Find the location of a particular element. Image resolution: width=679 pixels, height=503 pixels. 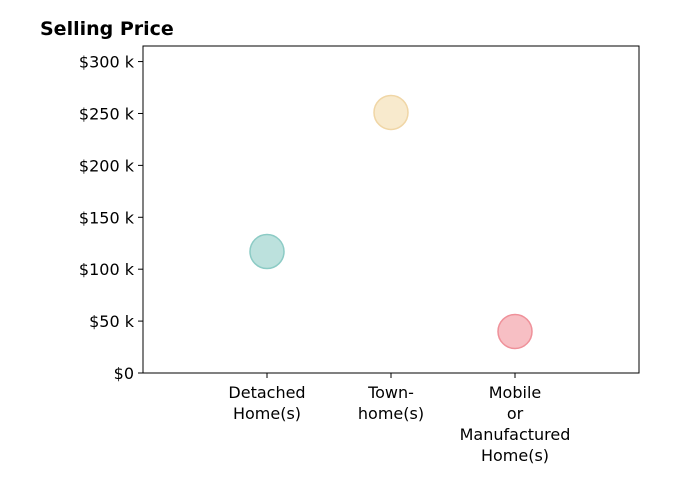

y-axis: $0 $50 k $100 k $150 k $200 k $250 k $300 k is located at coordinates (111, 218).